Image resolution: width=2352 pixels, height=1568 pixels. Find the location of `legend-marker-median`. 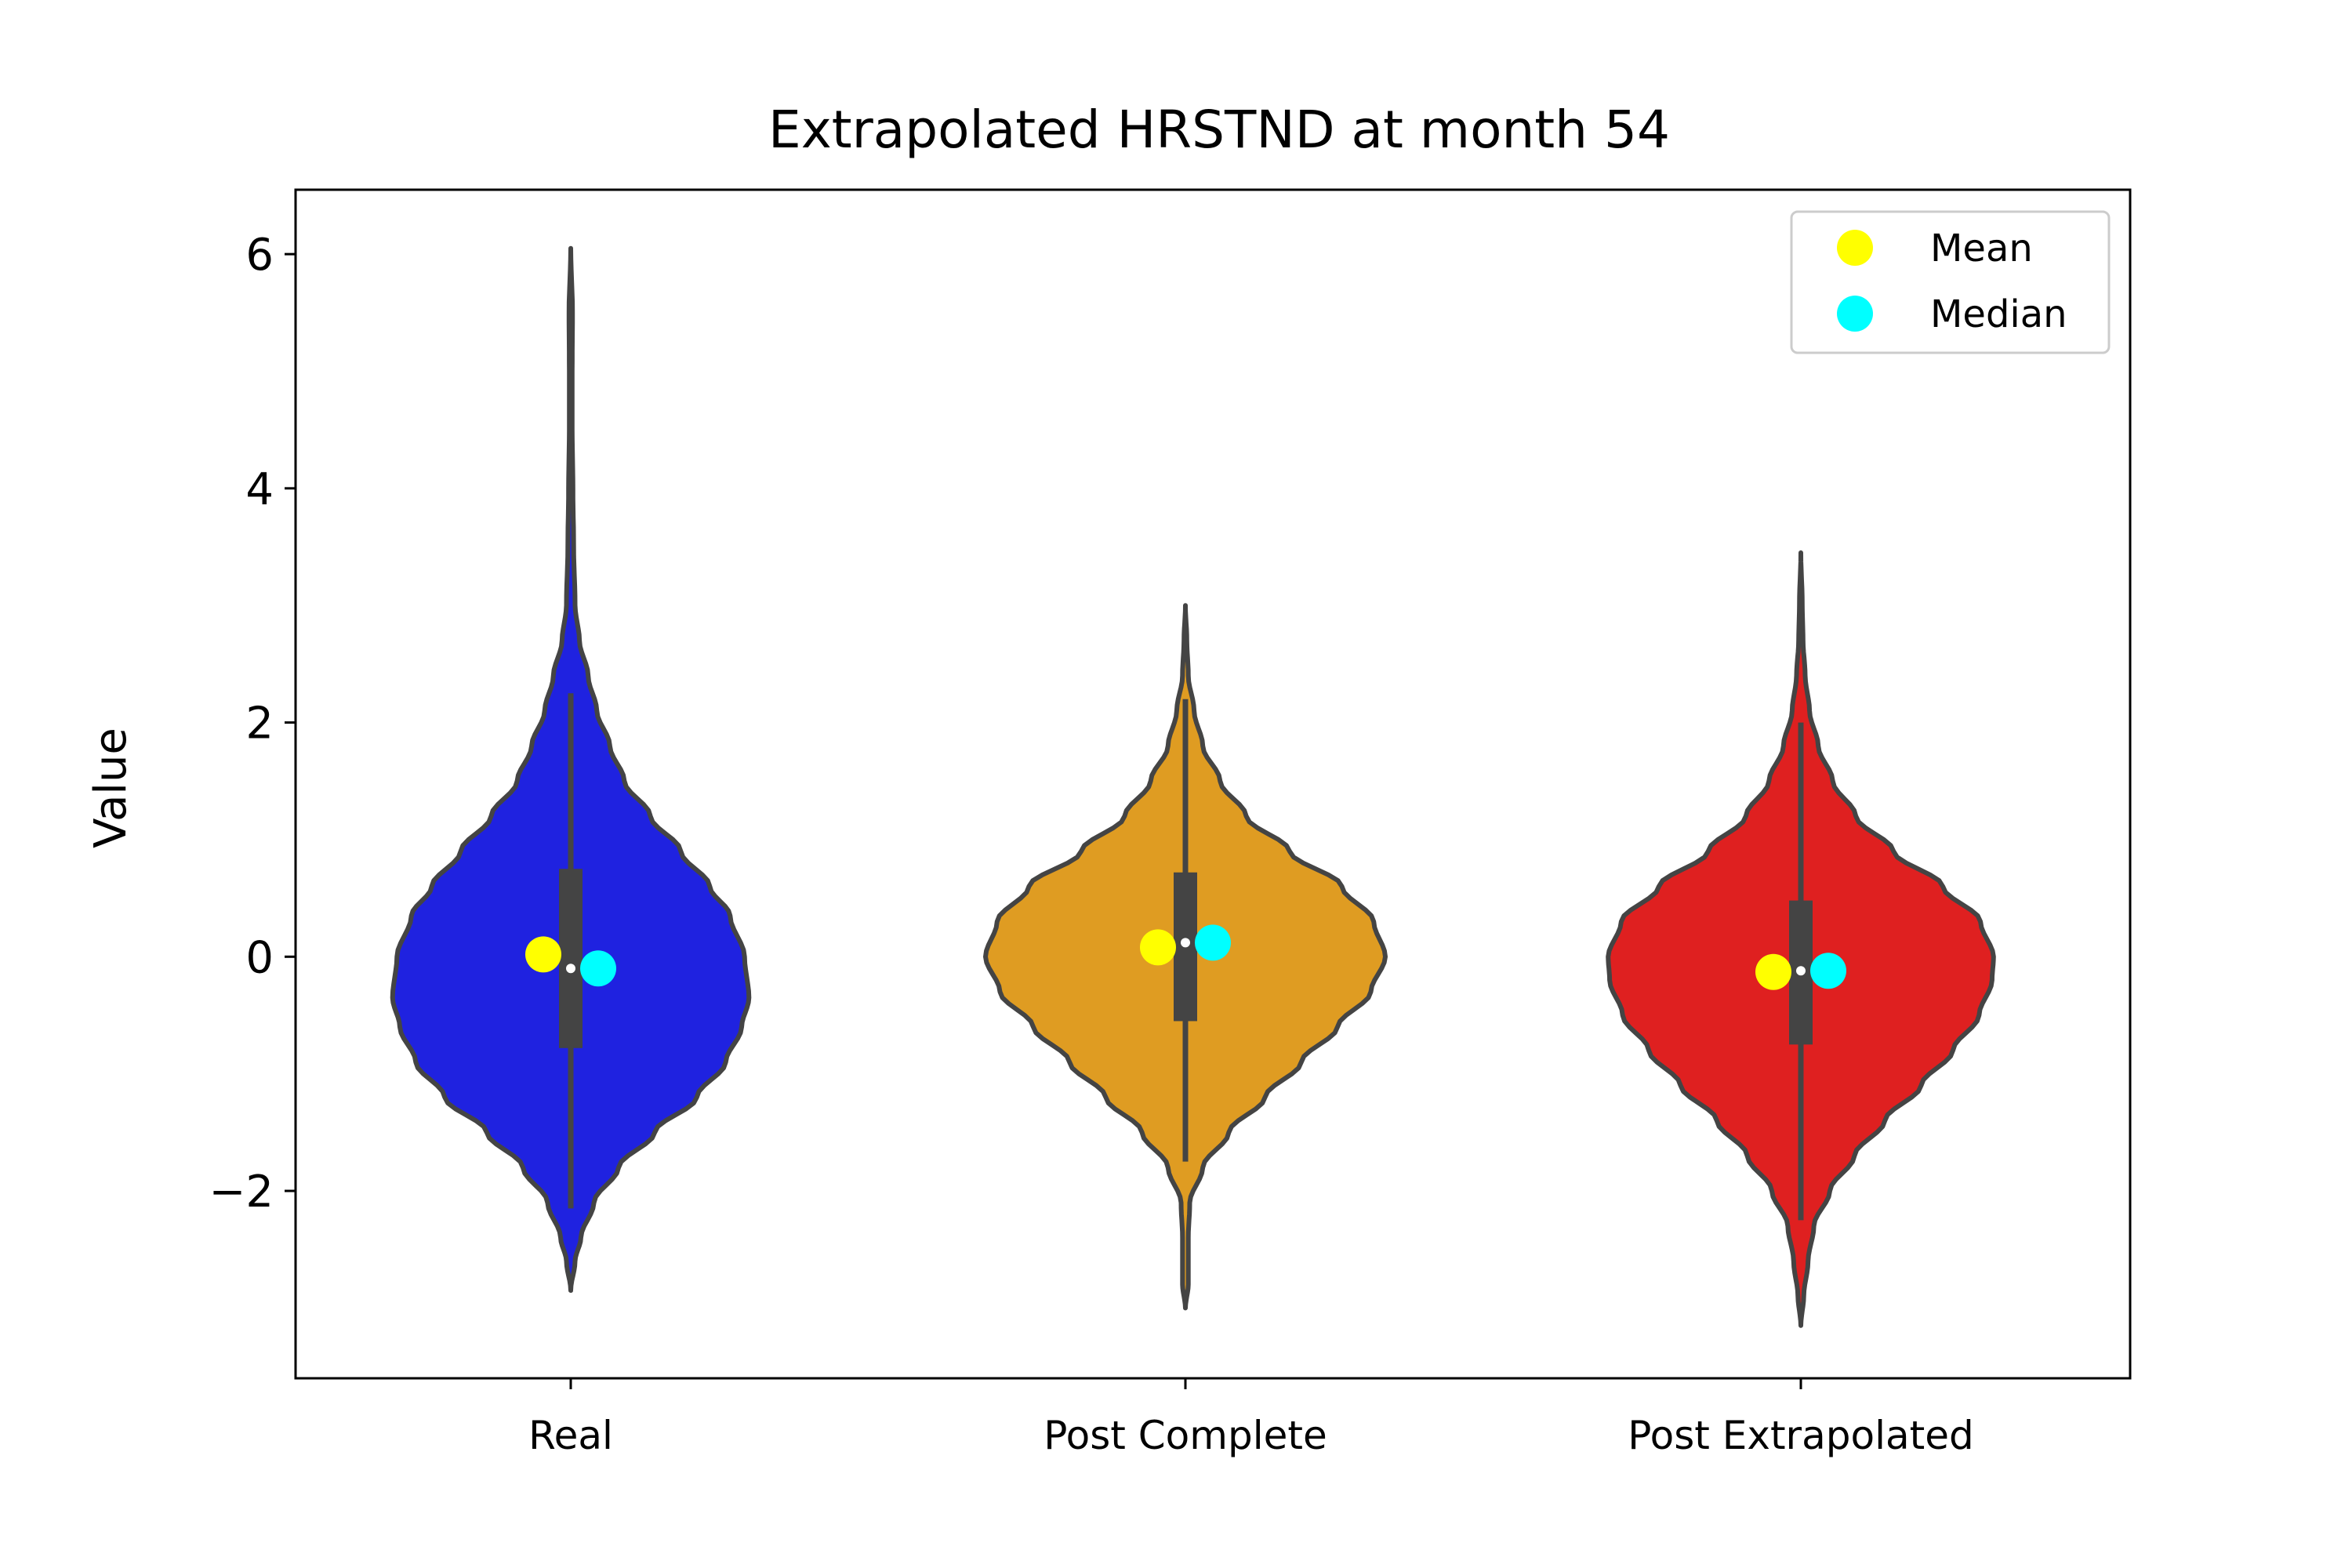

legend-marker-median is located at coordinates (1855, 314).